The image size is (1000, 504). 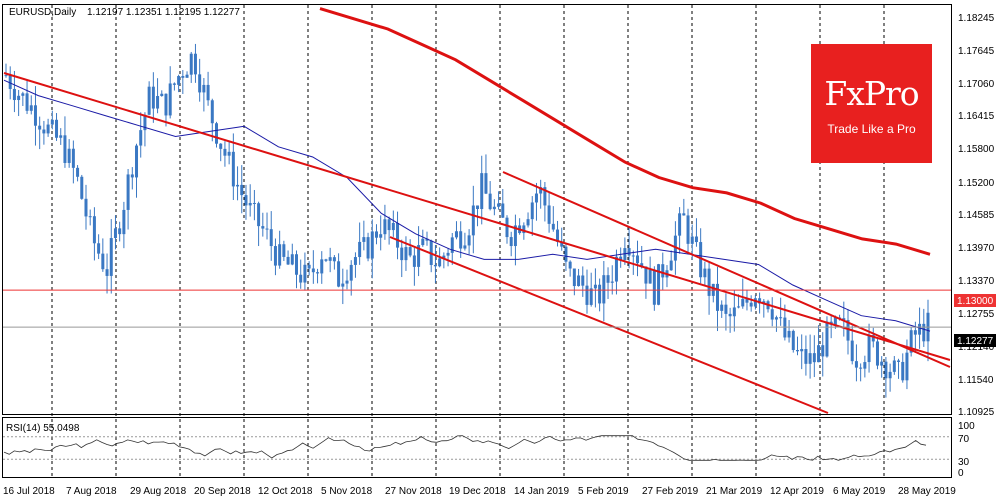 I want to click on current-price-marker-label: 1.12277, so click(x=975, y=341).